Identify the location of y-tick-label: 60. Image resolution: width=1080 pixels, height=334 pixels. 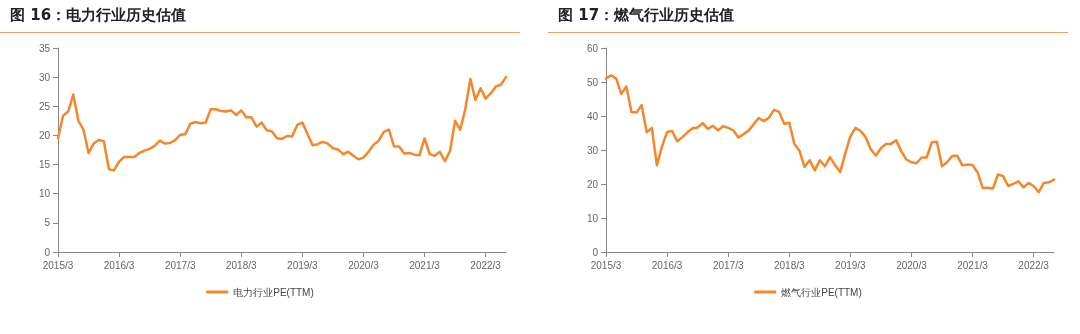
(592, 48).